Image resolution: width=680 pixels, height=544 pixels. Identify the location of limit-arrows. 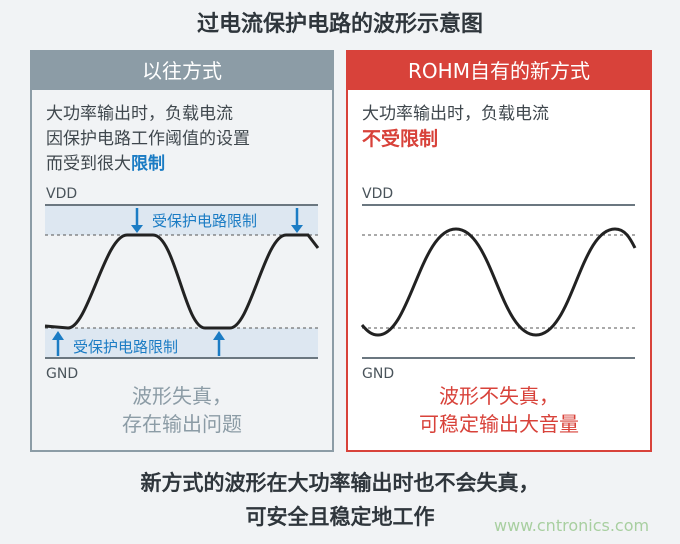
(177, 282).